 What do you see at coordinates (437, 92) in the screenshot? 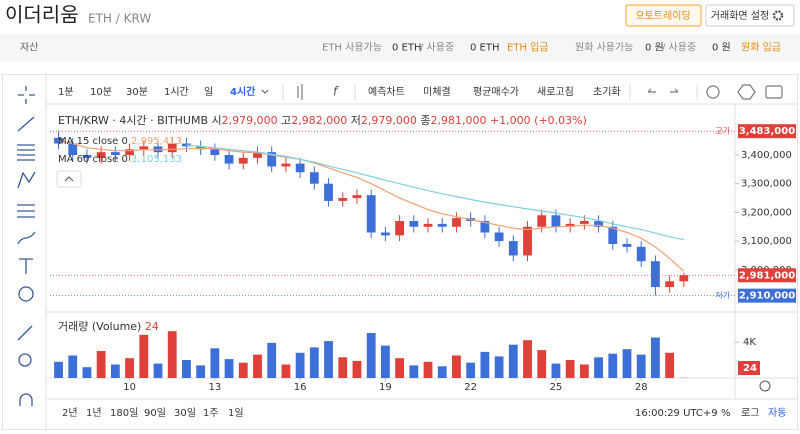
I see `tool-button: 미체결` at bounding box center [437, 92].